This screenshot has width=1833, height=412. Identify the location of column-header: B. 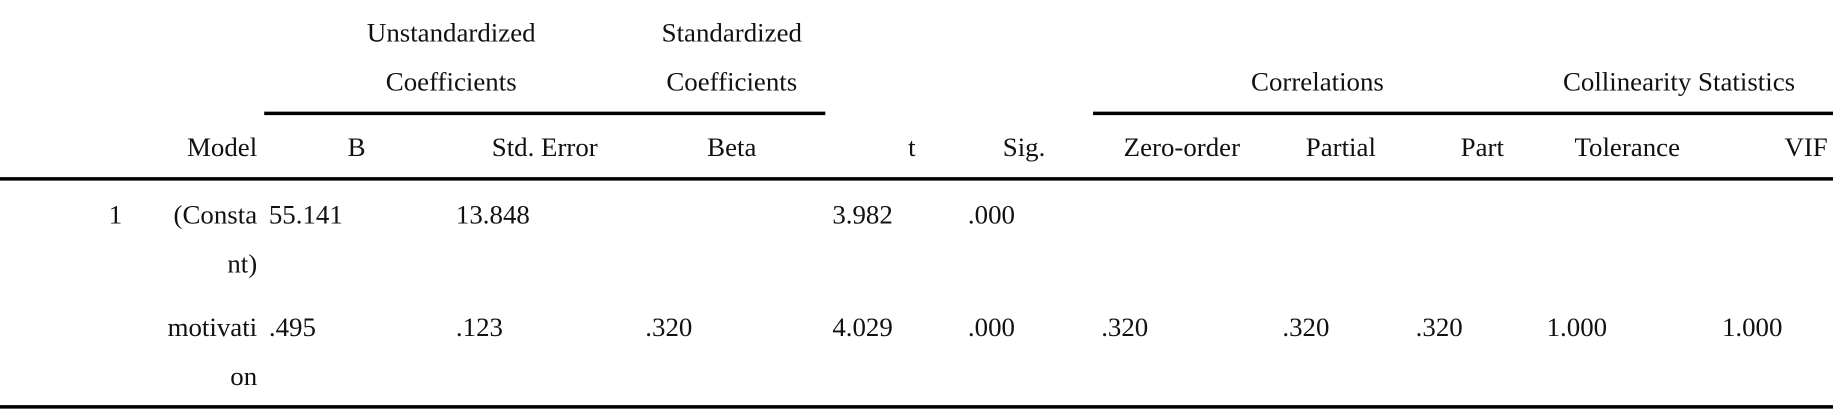
(357, 147).